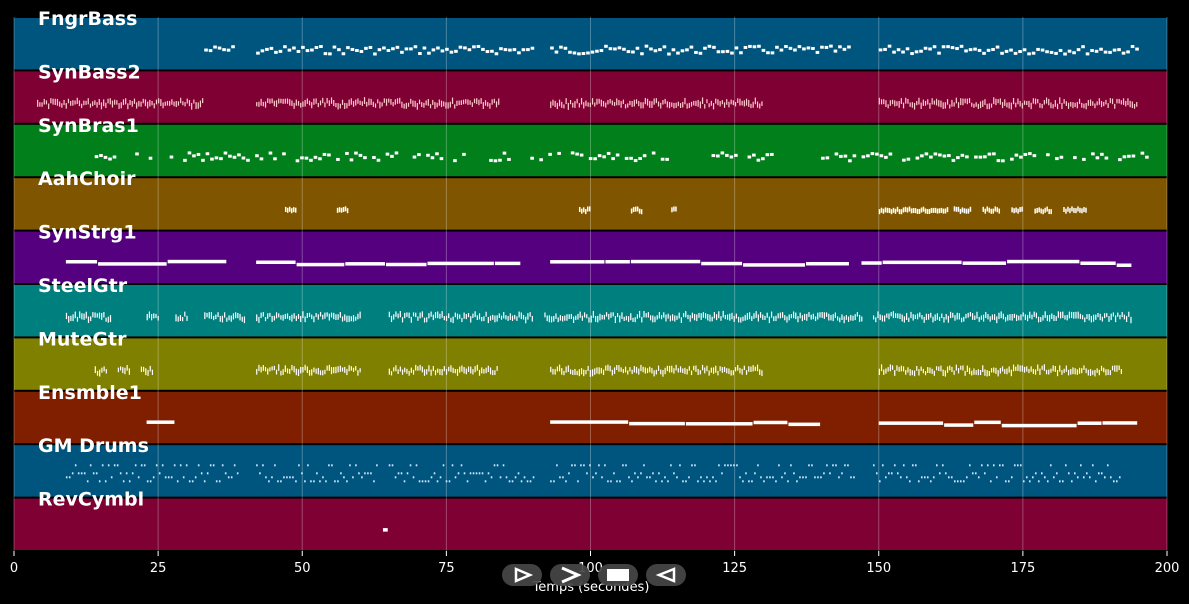 This screenshot has width=1189, height=604. Describe the element at coordinates (89, 72) in the screenshot. I see `track-label: SynBass2` at that location.